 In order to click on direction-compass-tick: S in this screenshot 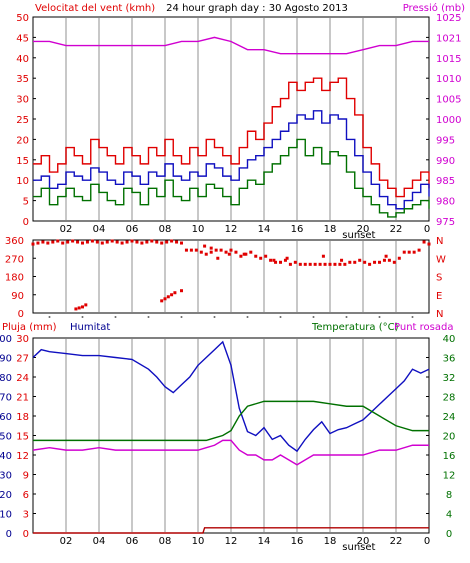, I will do `click(439, 278)`.